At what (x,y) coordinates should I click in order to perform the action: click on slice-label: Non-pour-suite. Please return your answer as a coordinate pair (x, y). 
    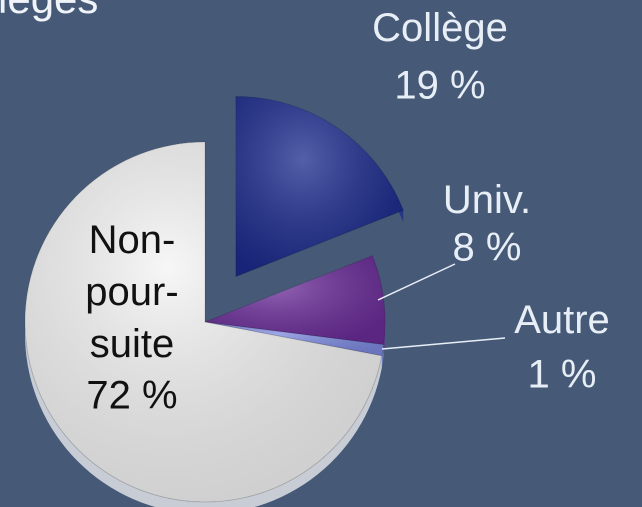
    Looking at the image, I should click on (131, 292).